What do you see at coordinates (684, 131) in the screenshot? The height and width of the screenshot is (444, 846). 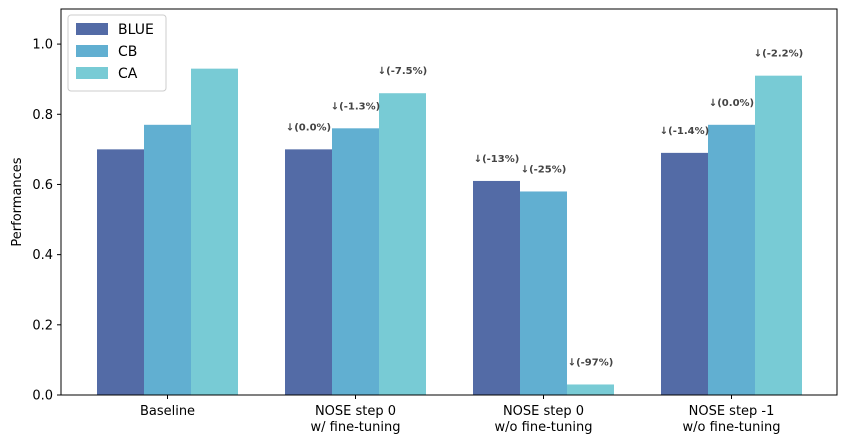 I see `annotation-label: ↓(-1.4%)` at bounding box center [684, 131].